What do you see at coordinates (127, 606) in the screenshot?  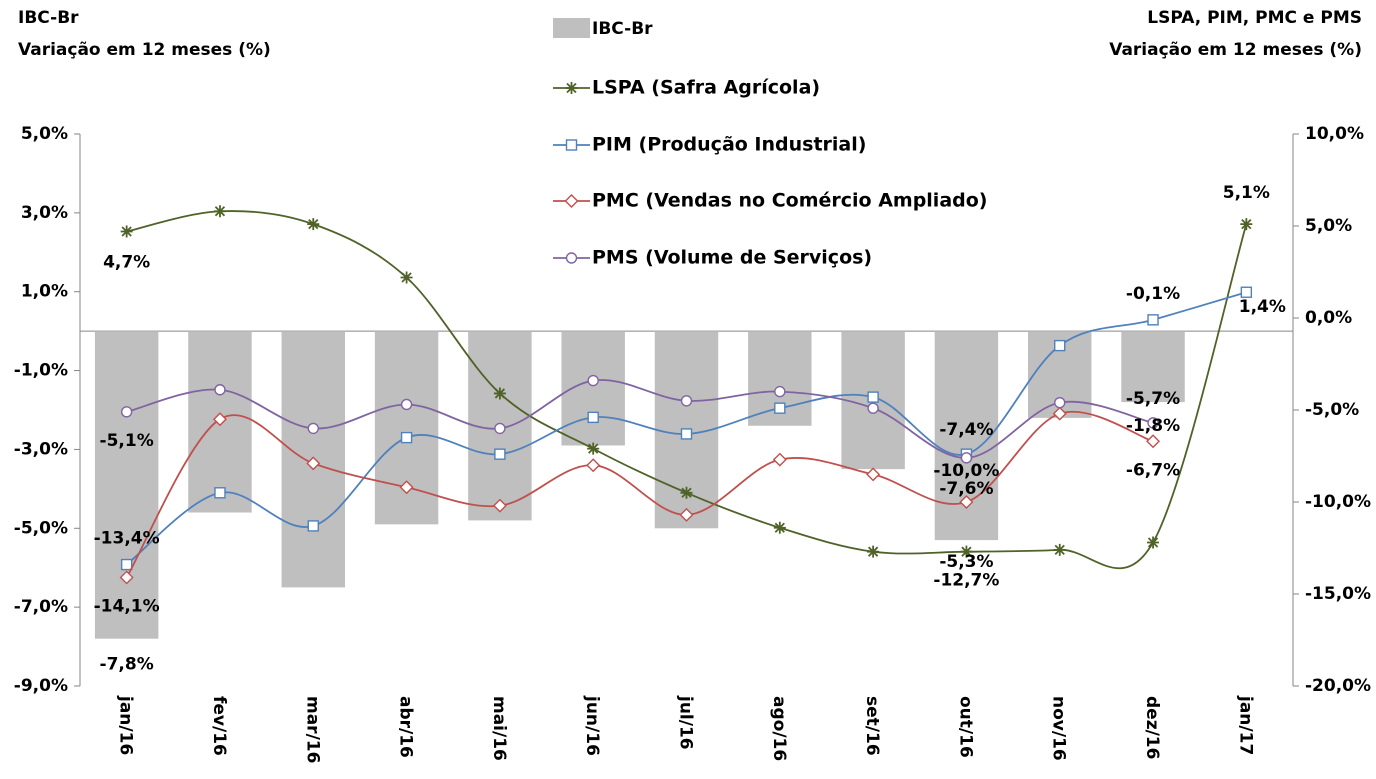 I see `value-label: -14,1%` at bounding box center [127, 606].